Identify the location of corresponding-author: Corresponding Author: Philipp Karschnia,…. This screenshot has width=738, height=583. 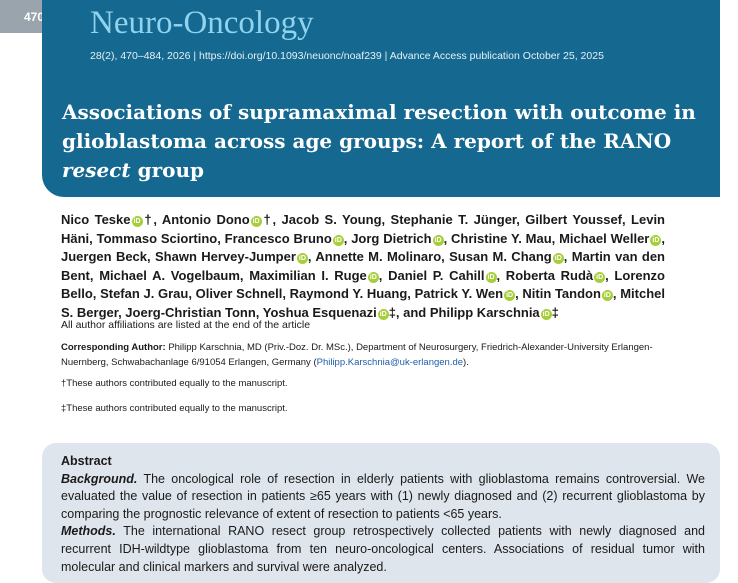
(361, 355).